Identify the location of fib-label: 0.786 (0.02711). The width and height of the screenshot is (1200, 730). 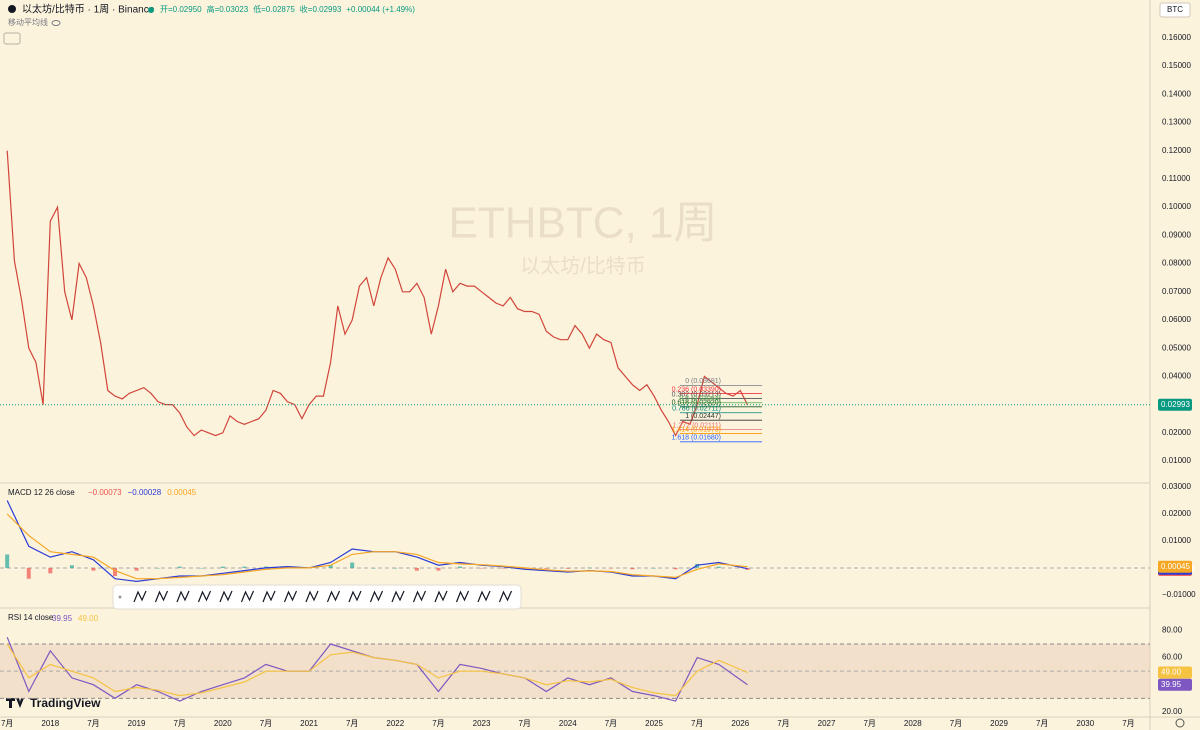
(696, 409).